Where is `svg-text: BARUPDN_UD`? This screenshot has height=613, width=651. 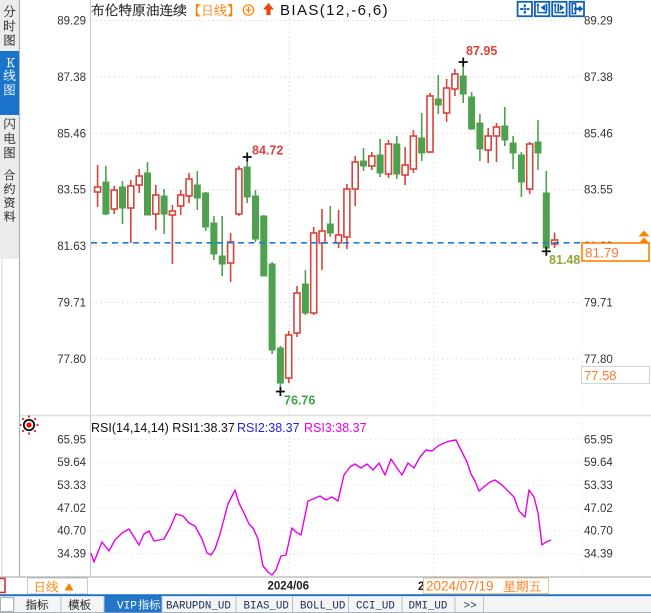
svg-text: BARUPDN_UD is located at coordinates (198, 607).